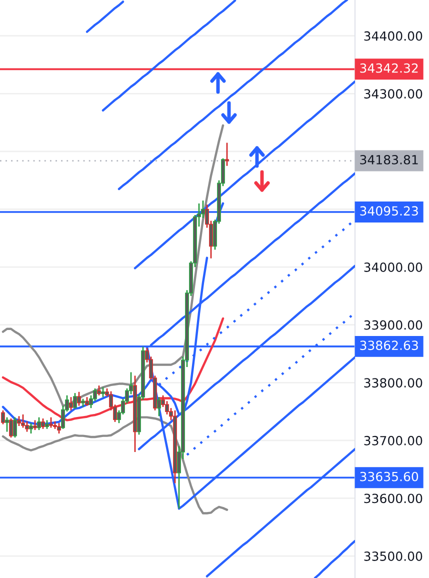 The height and width of the screenshot is (578, 429). What do you see at coordinates (389, 345) in the screenshot?
I see `ref-line-label: 33862.63` at bounding box center [389, 345].